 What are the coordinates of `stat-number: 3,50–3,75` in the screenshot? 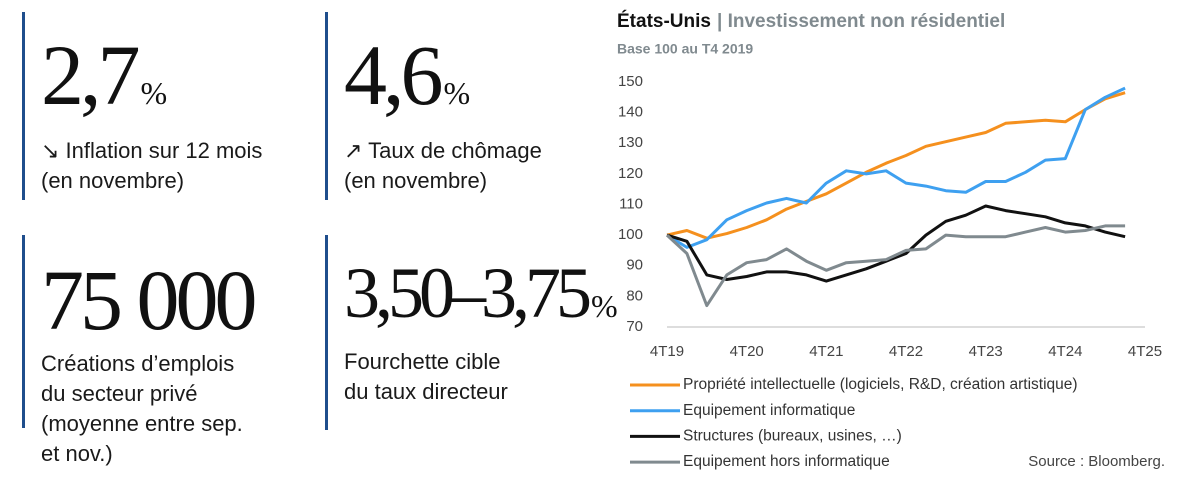 It's located at (468, 293).